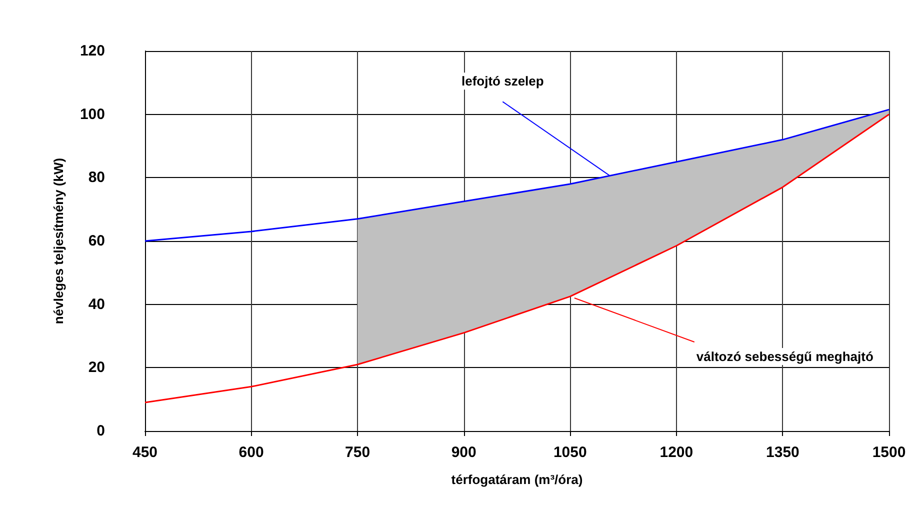  Describe the element at coordinates (96, 177) in the screenshot. I see `y-tick-label: 80` at that location.